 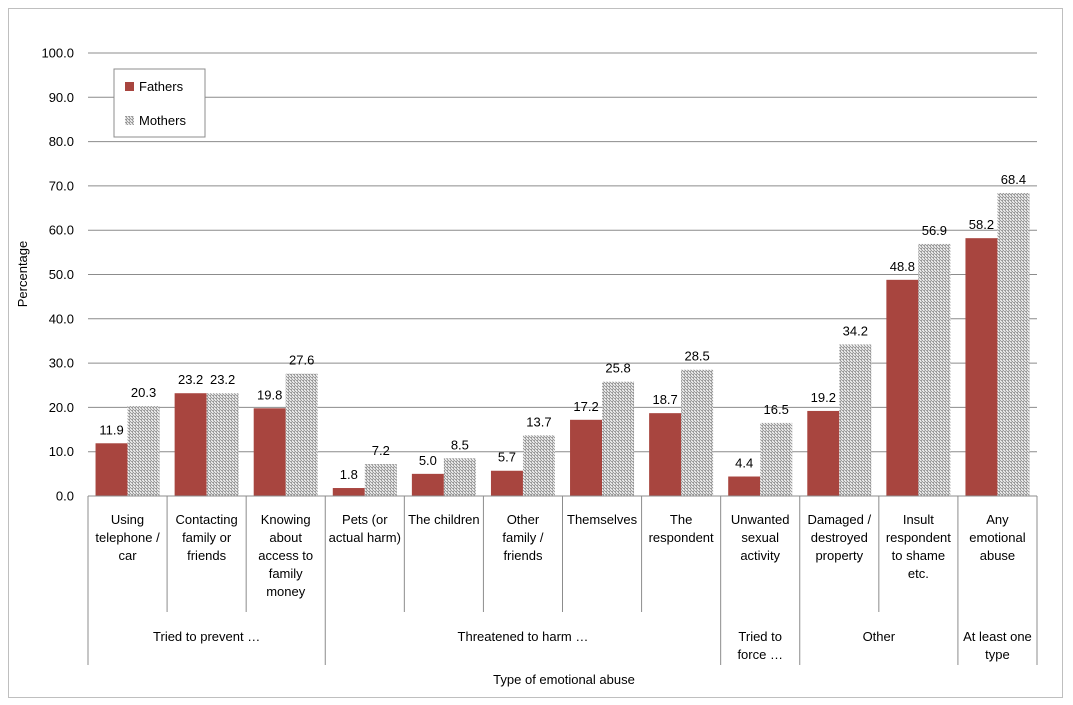 I want to click on data-label-fathers: 1.8, so click(x=349, y=474).